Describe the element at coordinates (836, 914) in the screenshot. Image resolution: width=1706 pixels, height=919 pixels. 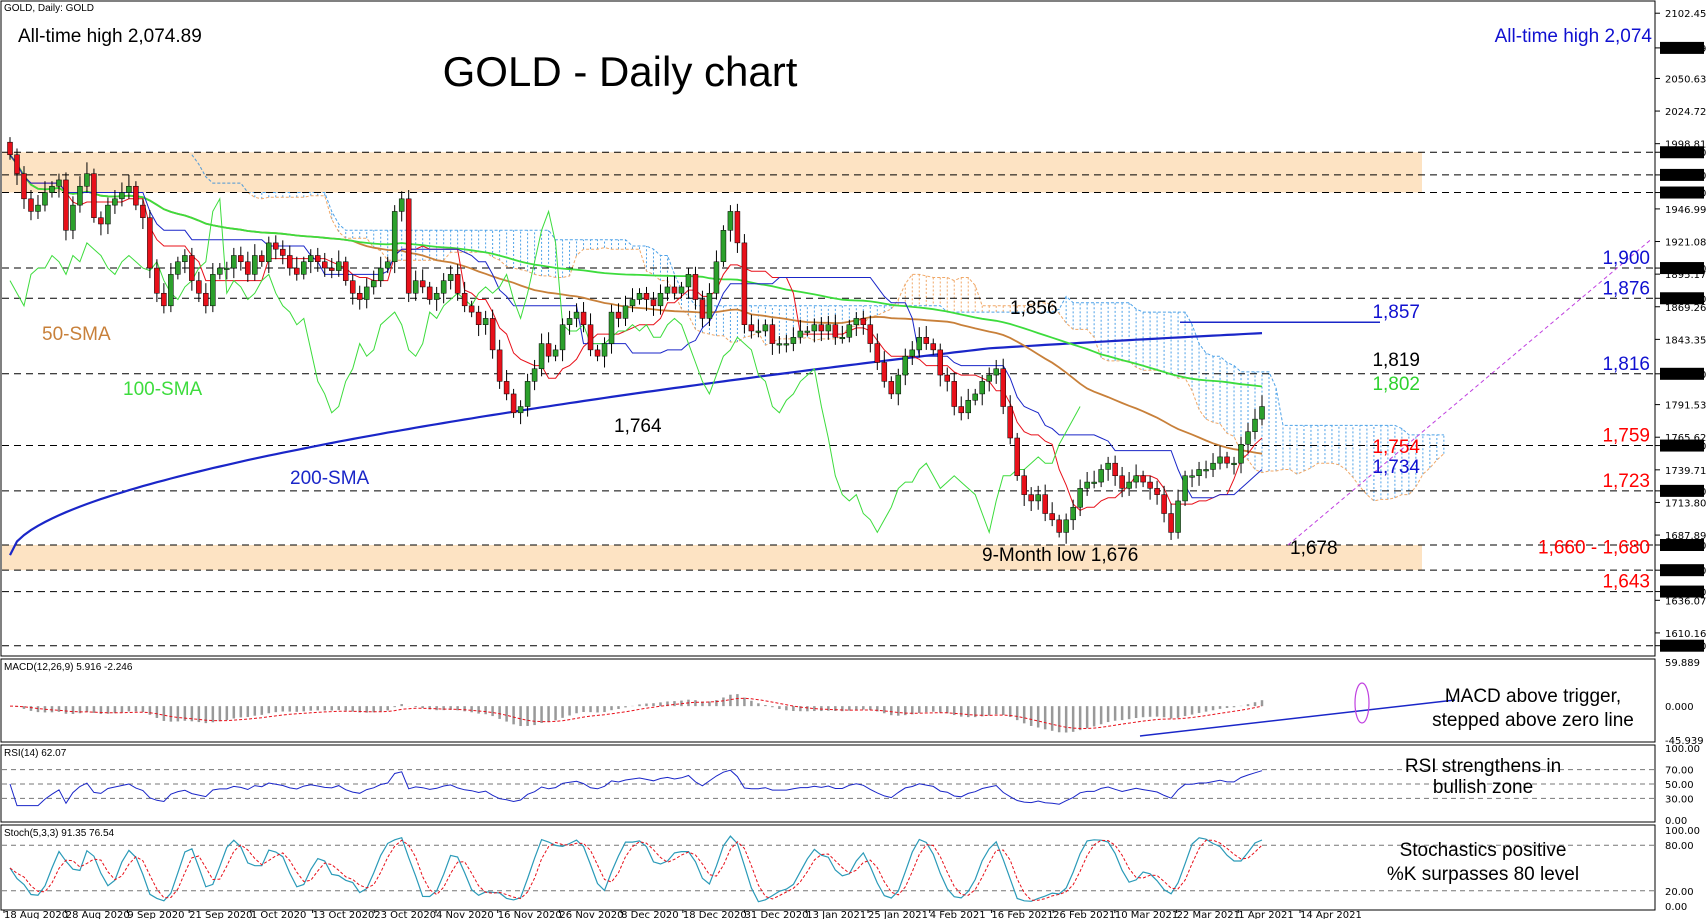
I see `date-tick-label: 13 Jan 2021` at that location.